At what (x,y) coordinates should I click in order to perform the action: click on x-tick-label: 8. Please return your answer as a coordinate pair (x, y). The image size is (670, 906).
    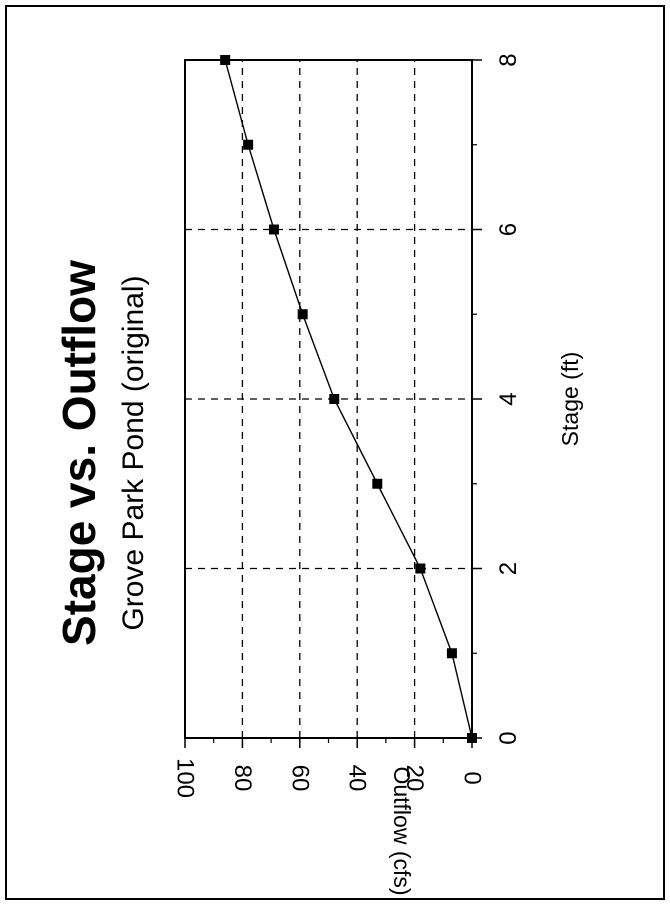
    Looking at the image, I should click on (508, 59).